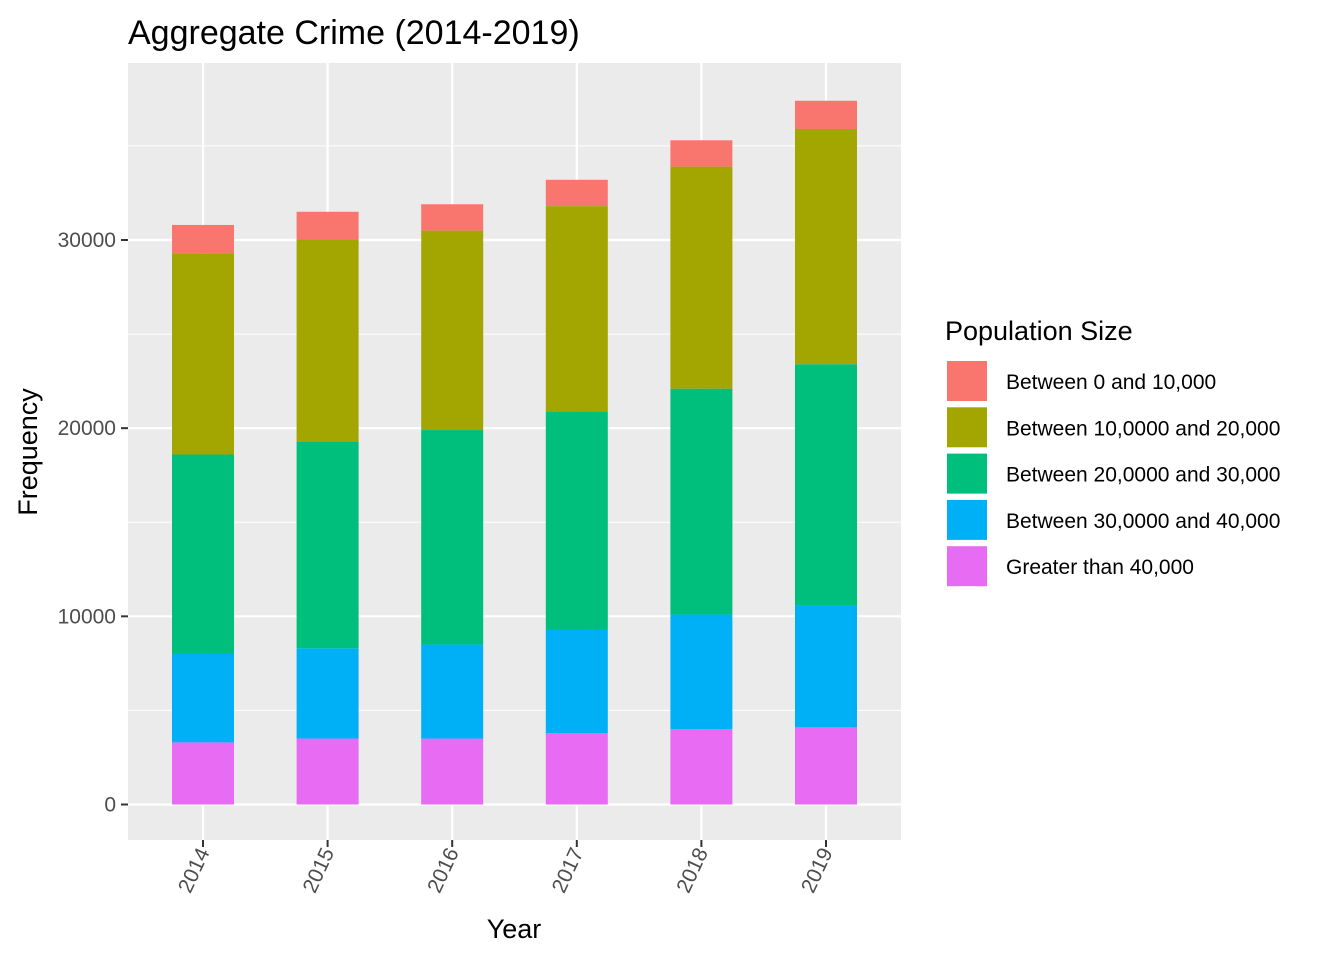  Describe the element at coordinates (1039, 331) in the screenshot. I see `legend-title: Population Size` at that location.